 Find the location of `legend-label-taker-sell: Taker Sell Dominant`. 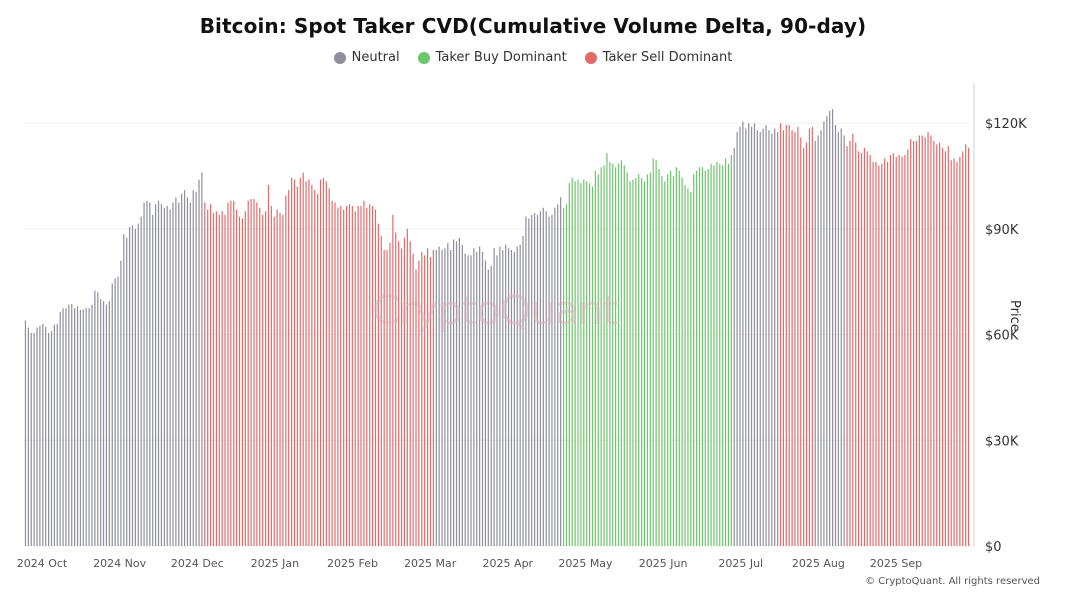

legend-label-taker-sell: Taker Sell Dominant is located at coordinates (667, 57).